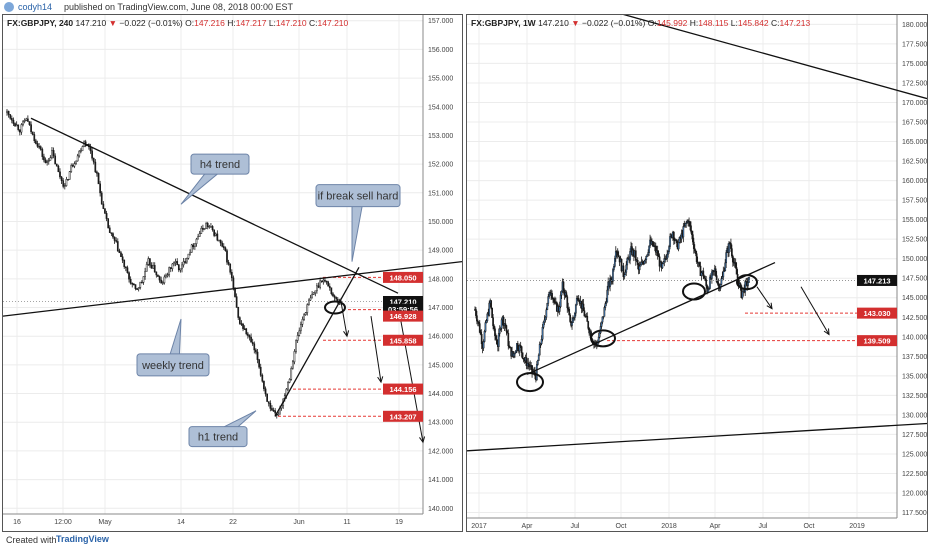 This screenshot has width=932, height=550. I want to click on arrow-line, so click(764, 297).